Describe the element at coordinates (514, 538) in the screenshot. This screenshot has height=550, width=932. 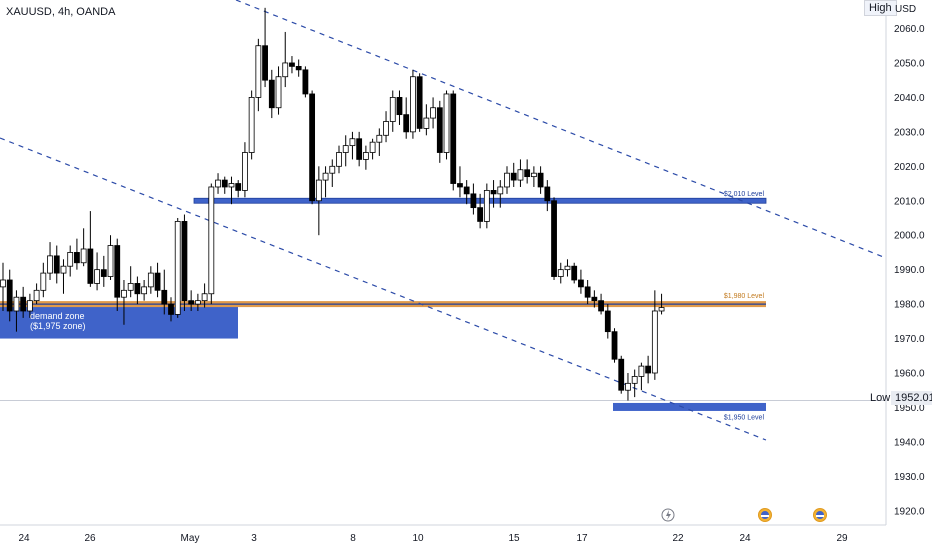
I see `time-tick-label: 15` at that location.